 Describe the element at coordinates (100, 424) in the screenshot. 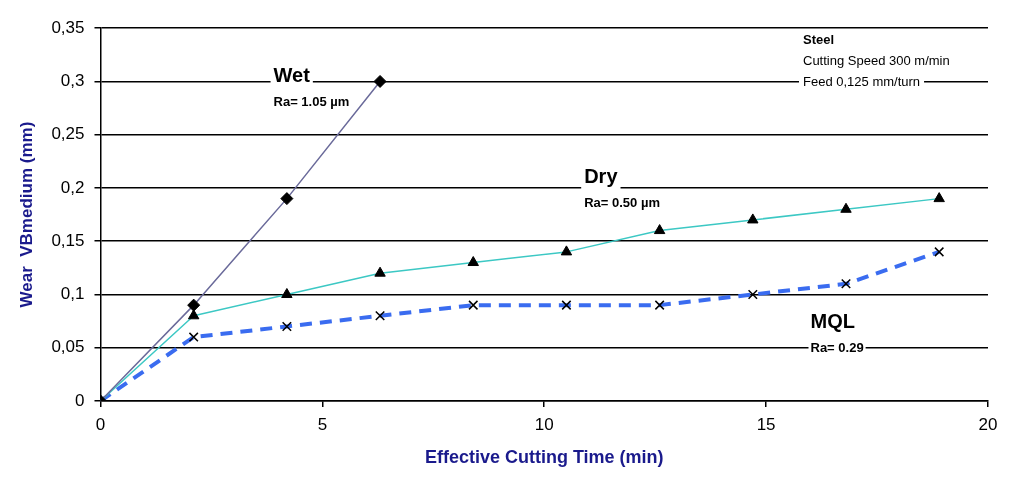

I see `x-tick-label: 0` at that location.